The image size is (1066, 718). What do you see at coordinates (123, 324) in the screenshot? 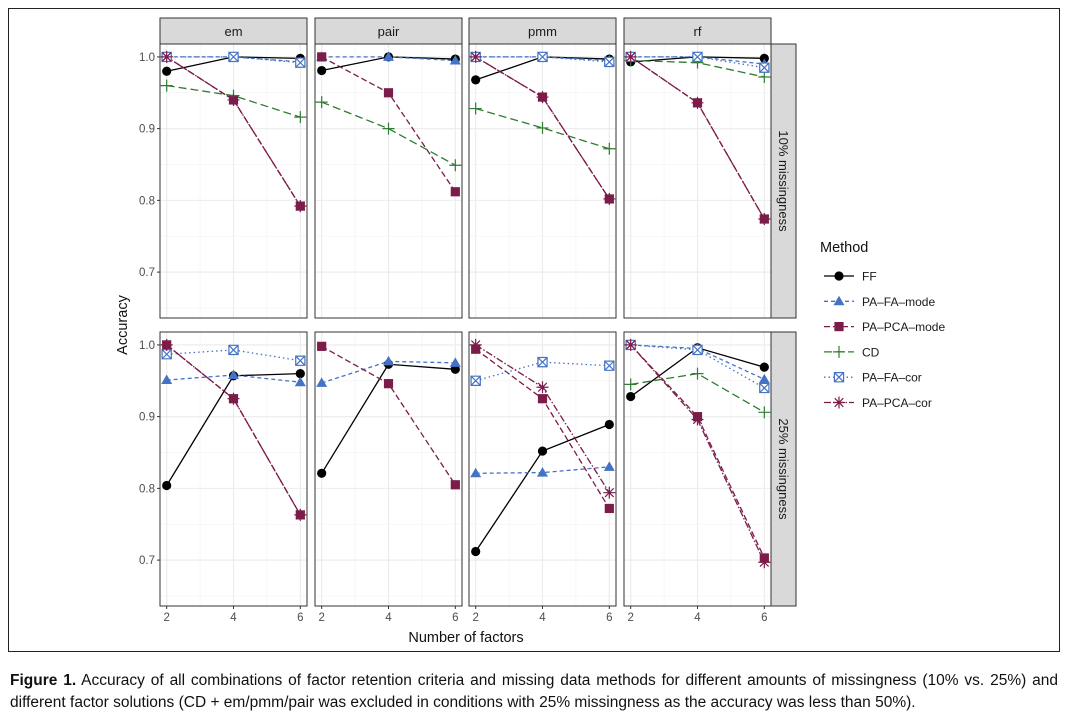
I see `y-axis-title: Accuracy` at bounding box center [123, 324].